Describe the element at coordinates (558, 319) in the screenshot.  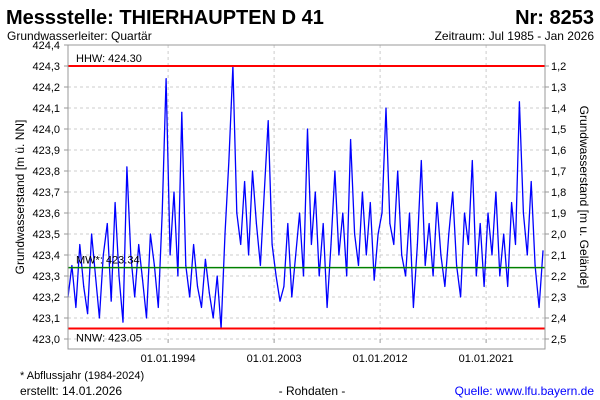
I see `y2-tick-label: 2,4` at that location.